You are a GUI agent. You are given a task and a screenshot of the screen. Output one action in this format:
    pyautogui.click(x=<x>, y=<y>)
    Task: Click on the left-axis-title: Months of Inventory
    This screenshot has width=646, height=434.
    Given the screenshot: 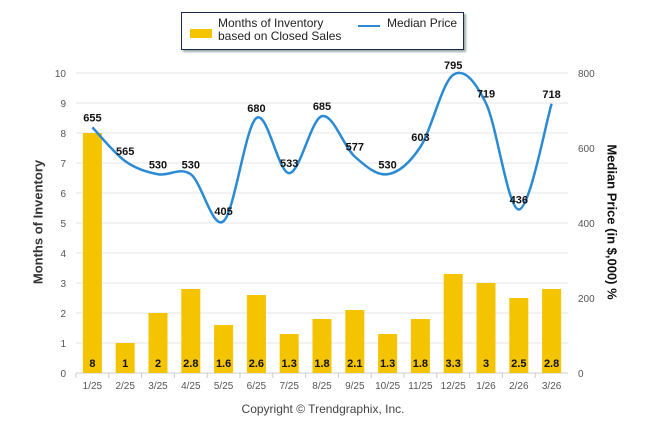 What is the action you would take?
    pyautogui.click(x=38, y=222)
    